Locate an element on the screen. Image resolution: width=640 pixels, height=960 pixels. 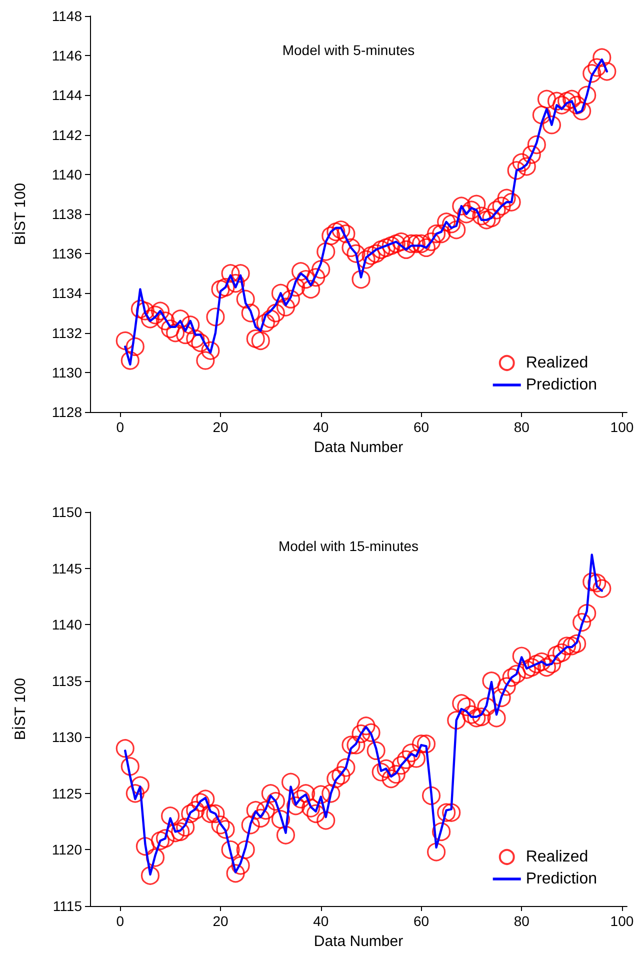
y-tick-label: 1148 is located at coordinates (67, 16).